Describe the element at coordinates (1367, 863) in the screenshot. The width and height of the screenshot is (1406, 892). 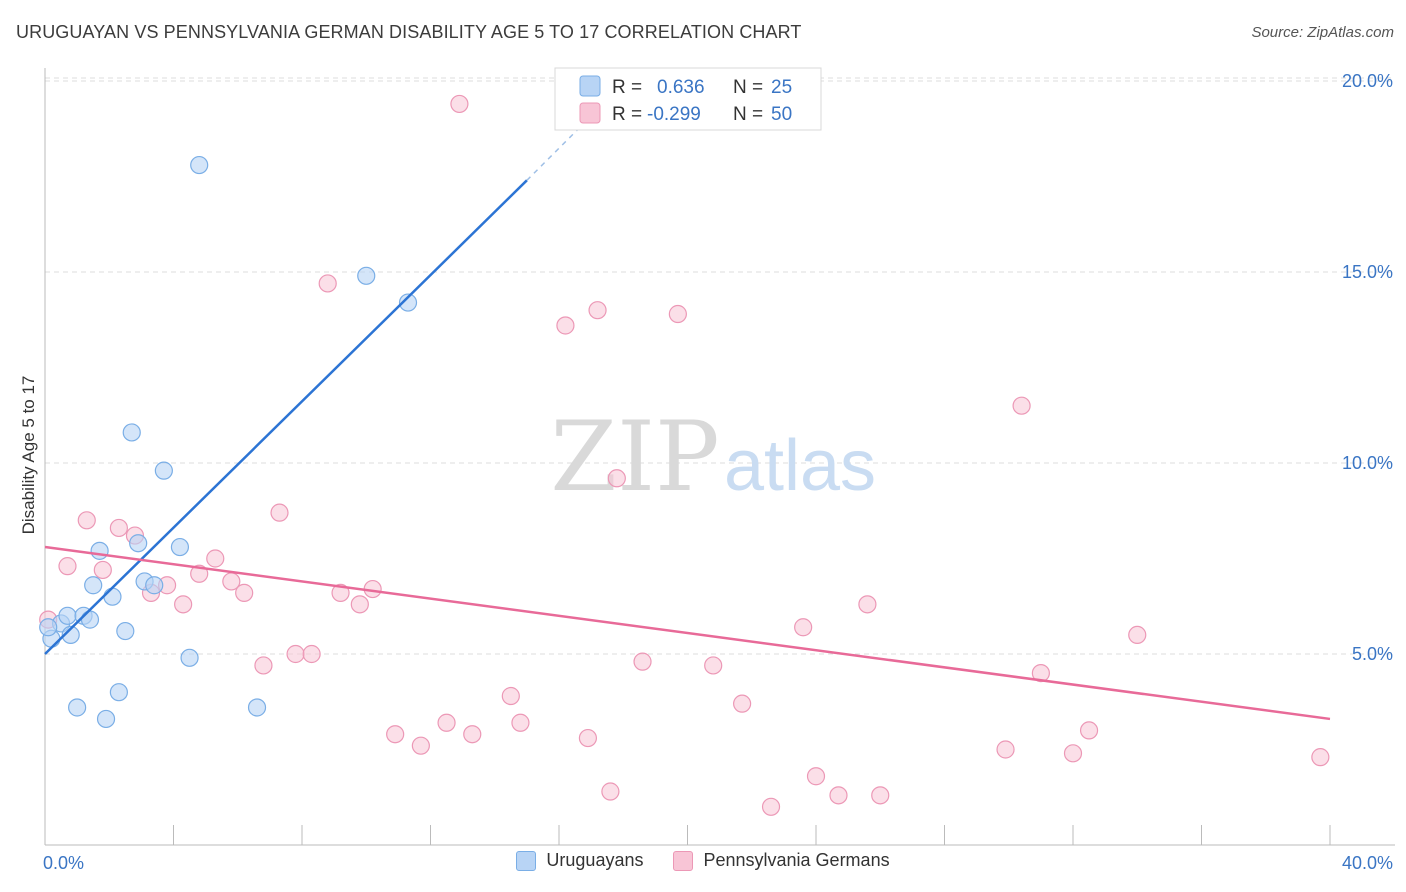
I see `x-tick-label-max: 40.0%` at that location.